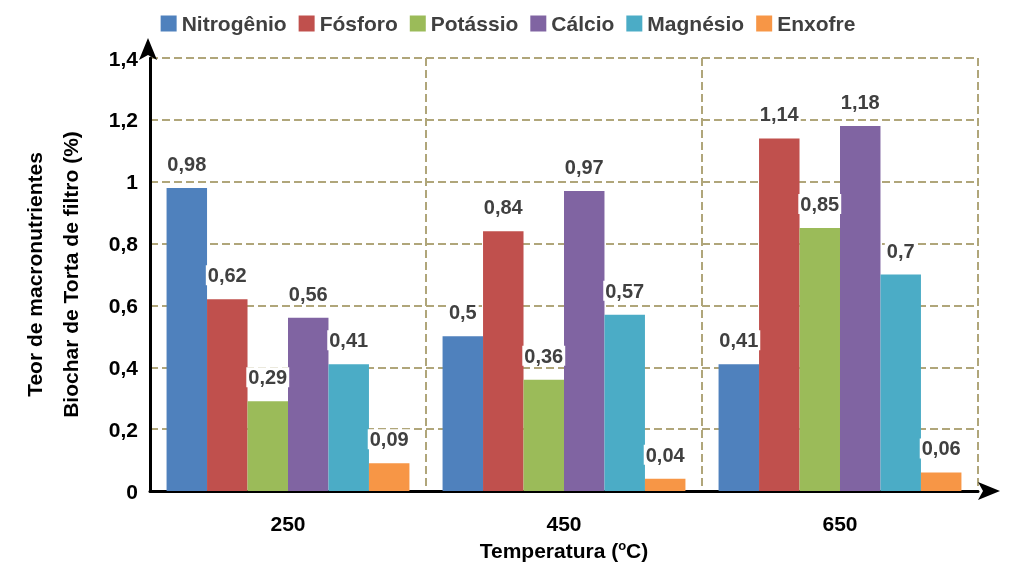  I want to click on legend-label: Potássio, so click(474, 23).